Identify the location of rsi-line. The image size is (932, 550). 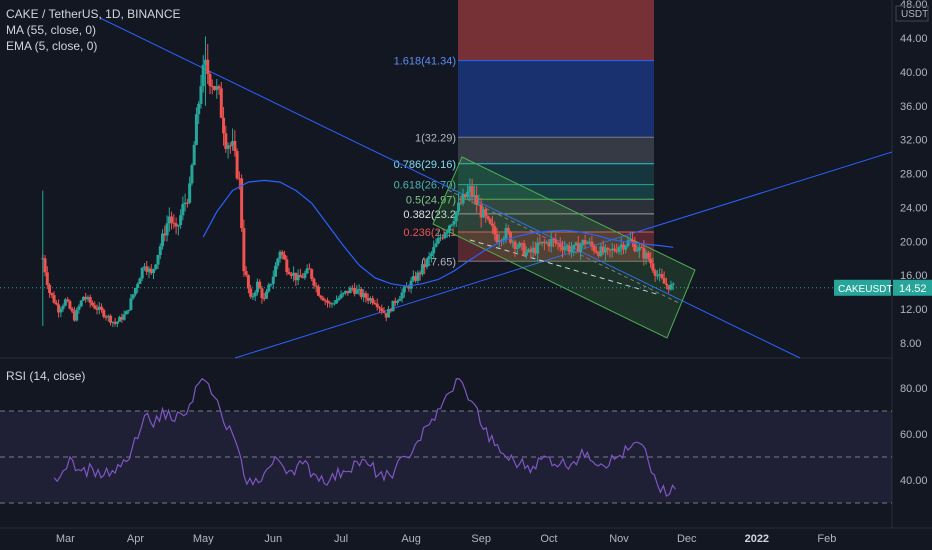
(364, 437).